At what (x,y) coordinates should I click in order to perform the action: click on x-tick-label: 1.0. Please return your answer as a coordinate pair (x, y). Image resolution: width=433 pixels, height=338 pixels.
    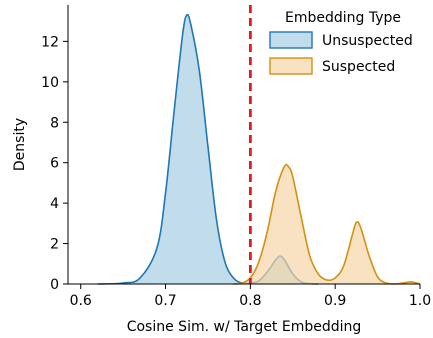
    Looking at the image, I should click on (420, 301).